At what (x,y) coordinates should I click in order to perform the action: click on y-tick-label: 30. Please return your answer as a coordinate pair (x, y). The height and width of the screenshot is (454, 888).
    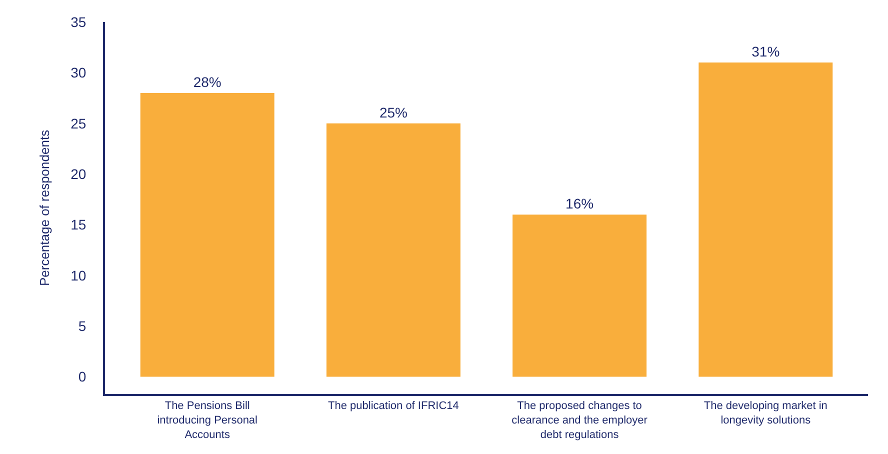
    Looking at the image, I should click on (78, 72).